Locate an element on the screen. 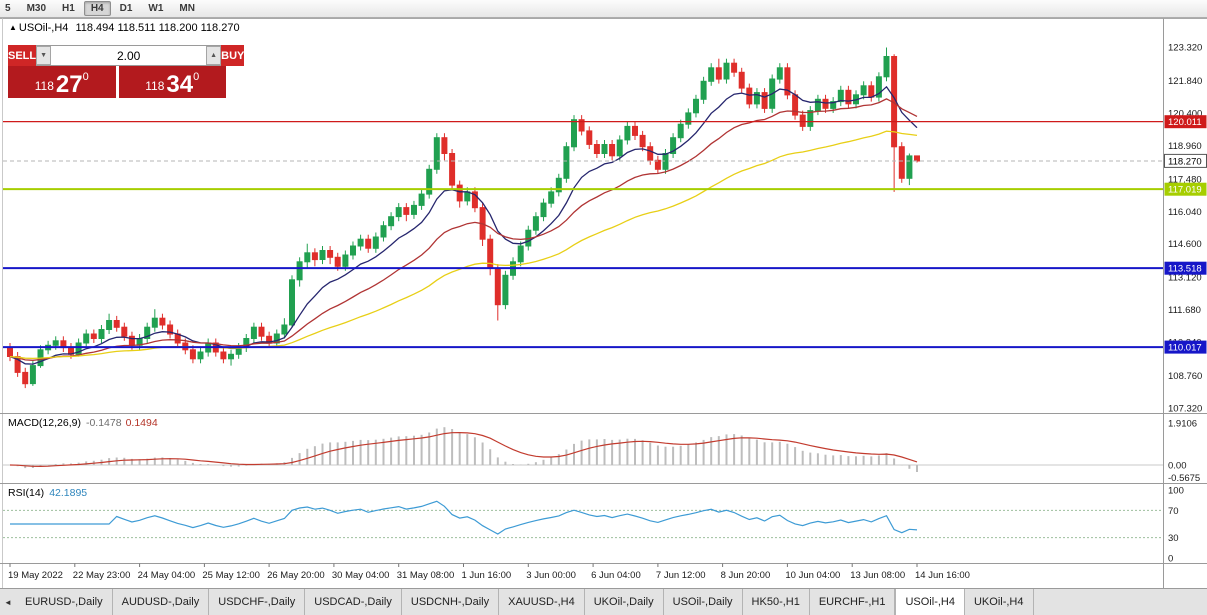 This screenshot has width=1207, height=615. tab-usdchf-daily: USDCHF-,Daily is located at coordinates (257, 602).